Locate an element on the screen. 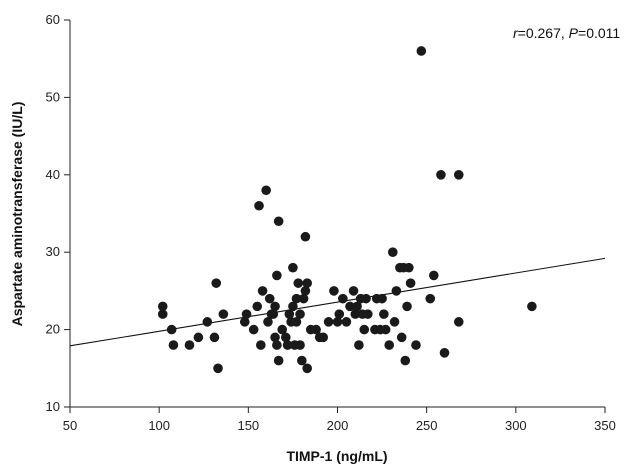 This screenshot has width=625, height=469. correlation-annotation: r=0.267, P=0.011 is located at coordinates (566, 33).